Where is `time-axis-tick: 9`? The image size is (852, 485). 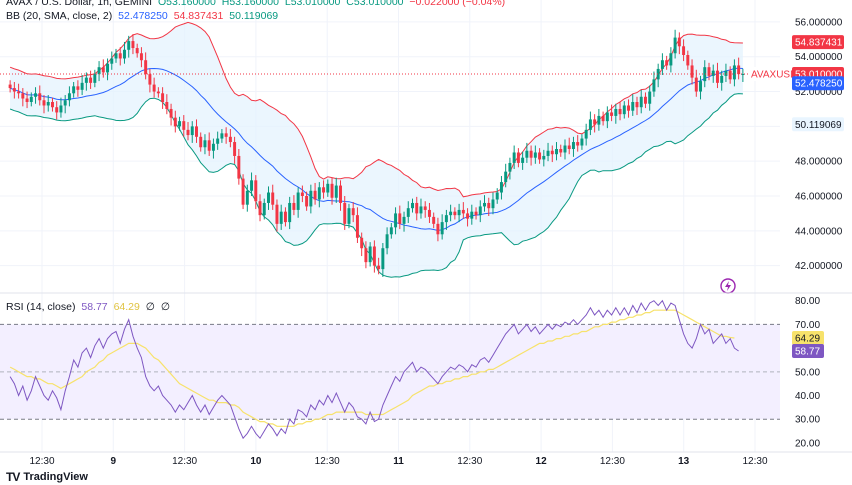
time-axis-tick: 9 is located at coordinates (114, 461).